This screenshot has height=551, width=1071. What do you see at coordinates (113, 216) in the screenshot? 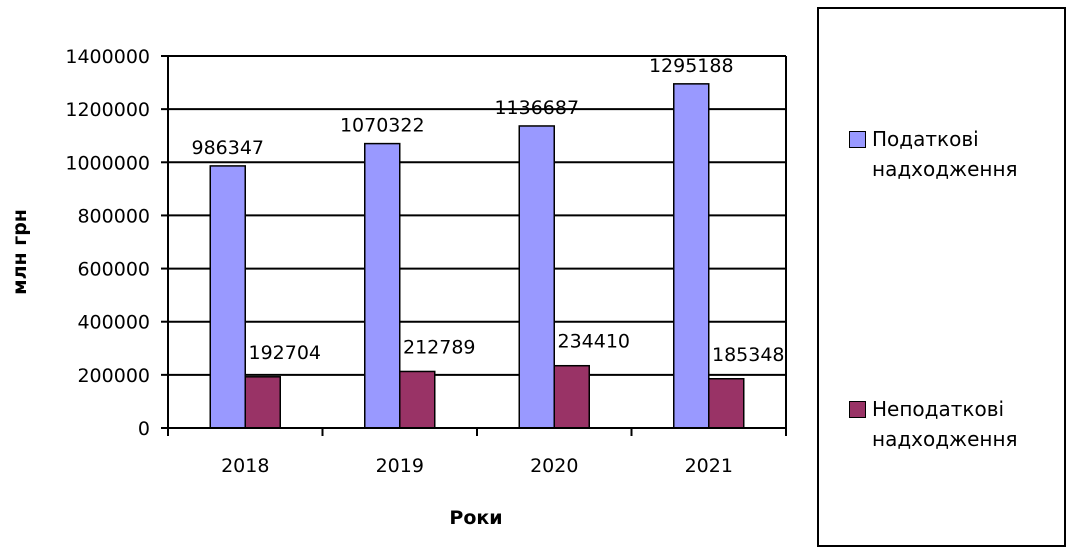
I see `y-tick-label: 800000` at bounding box center [113, 216].